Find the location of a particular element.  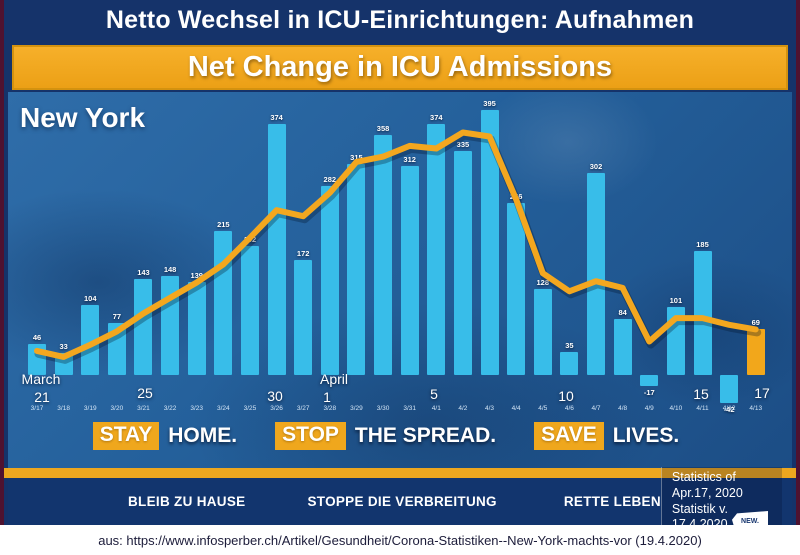

banner-title: Net Change in ICU Admissions is located at coordinates (400, 67).